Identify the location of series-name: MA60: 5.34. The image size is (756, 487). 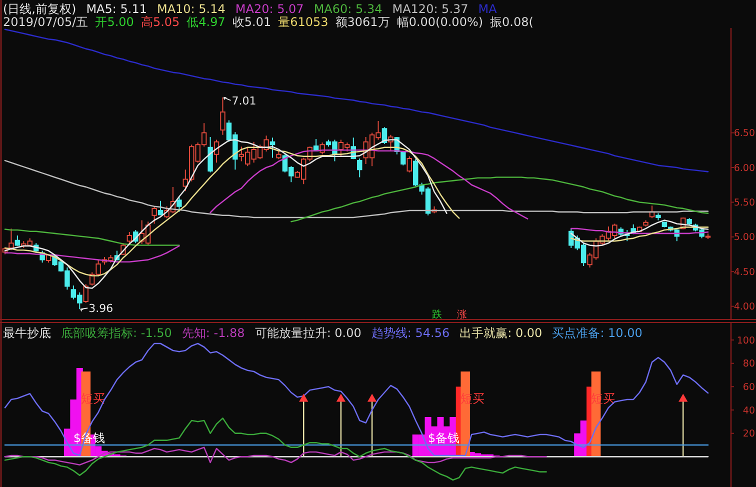
(348, 9).